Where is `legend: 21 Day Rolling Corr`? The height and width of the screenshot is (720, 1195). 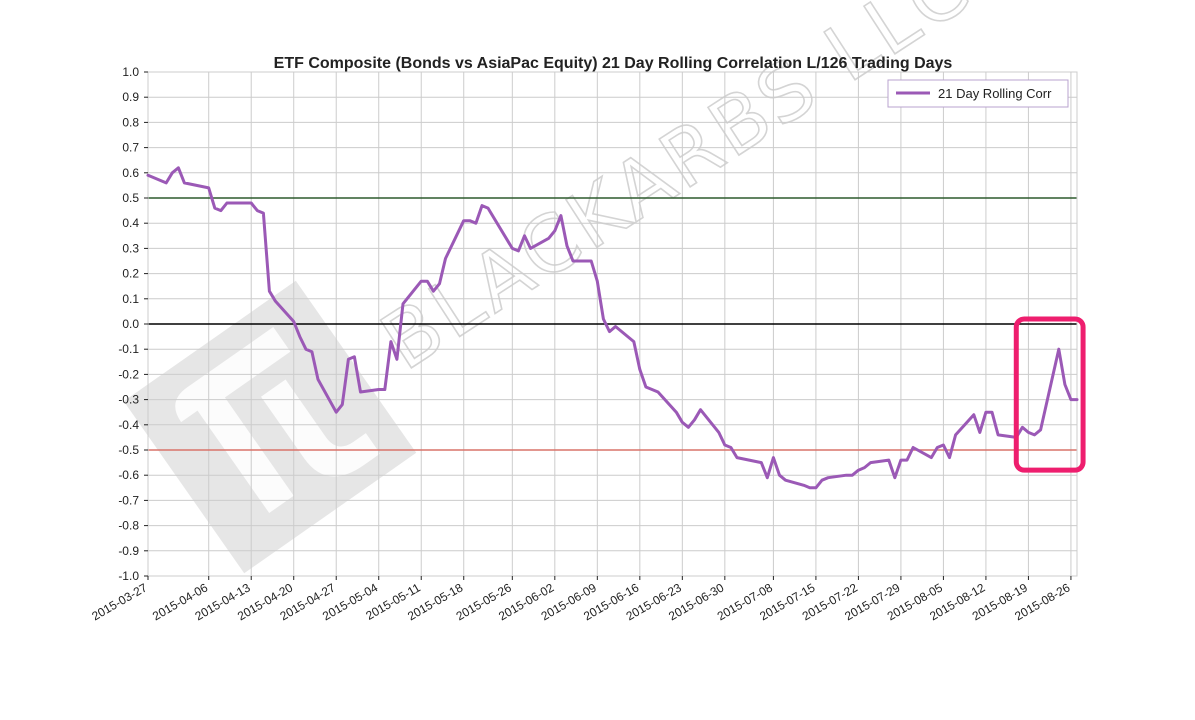 legend: 21 Day Rolling Corr is located at coordinates (978, 93).